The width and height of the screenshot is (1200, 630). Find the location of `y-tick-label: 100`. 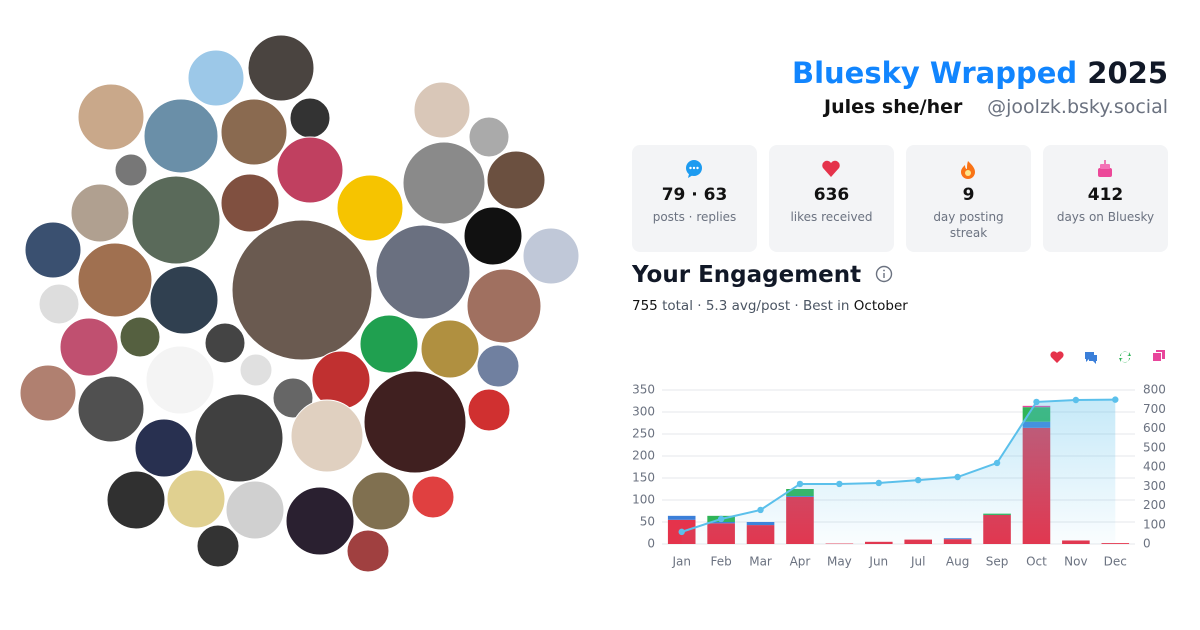

y-tick-label: 100 is located at coordinates (643, 500).